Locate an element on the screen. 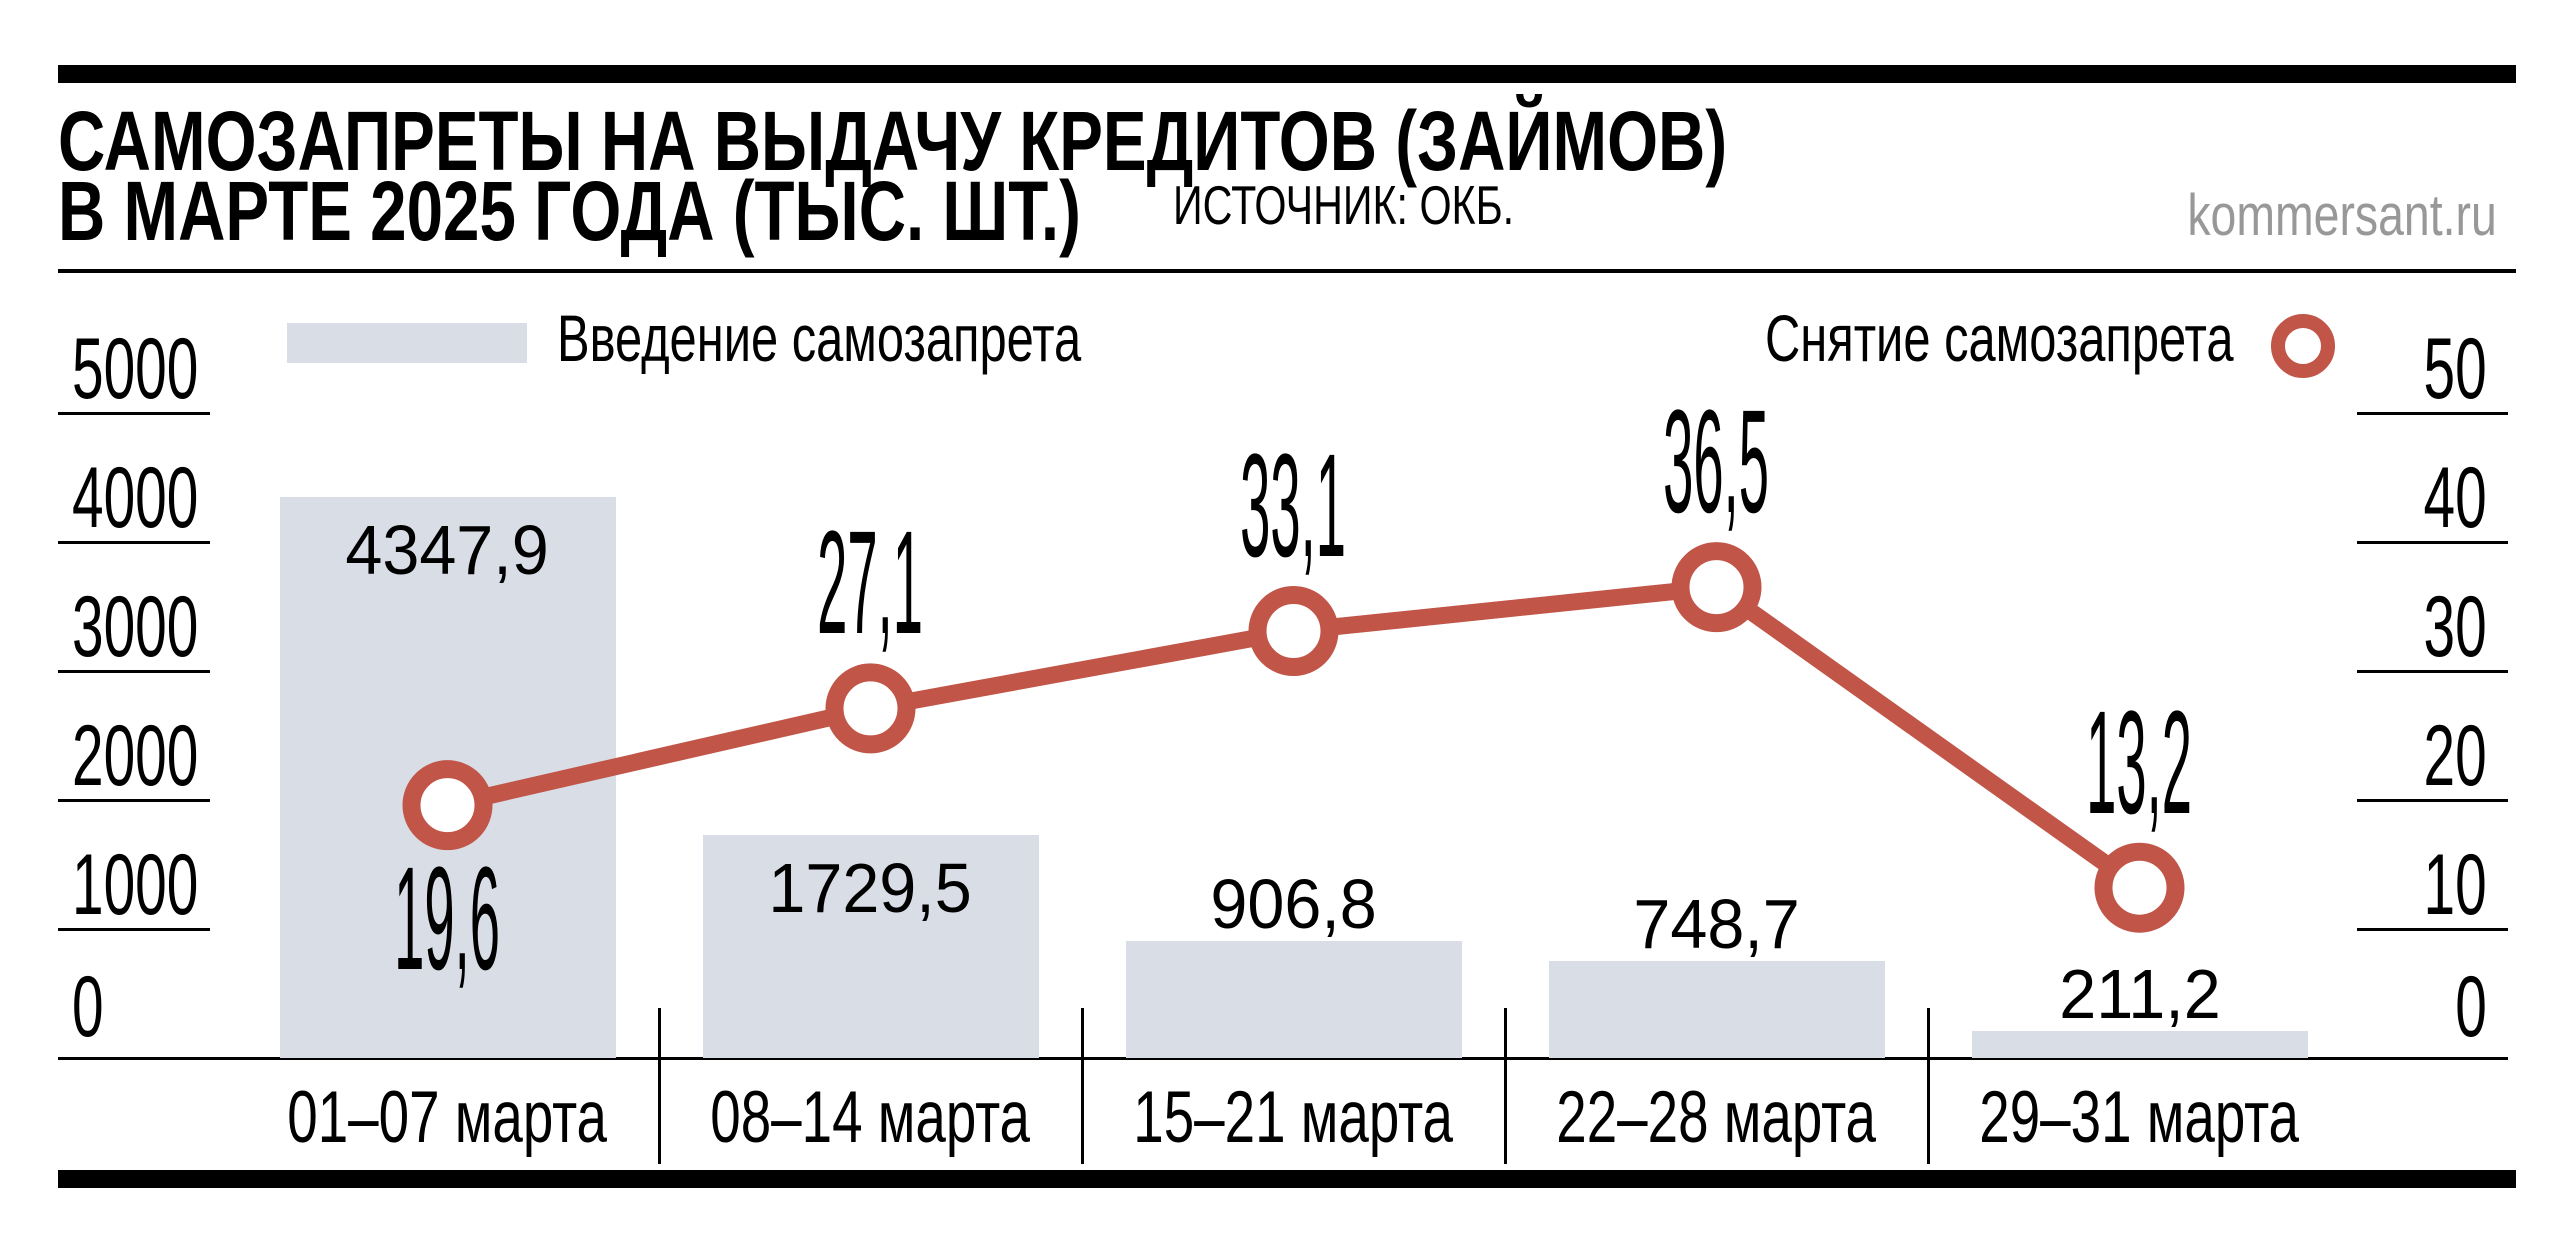  legend-line-label: Снятие самозапрета is located at coordinates (1999, 338).